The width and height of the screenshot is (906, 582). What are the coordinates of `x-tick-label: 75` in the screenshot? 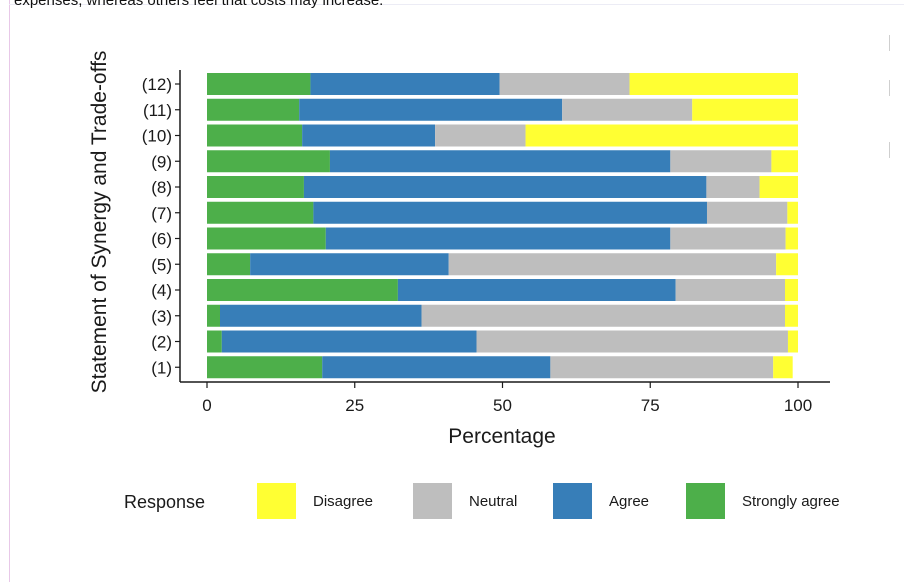 It's located at (650, 405).